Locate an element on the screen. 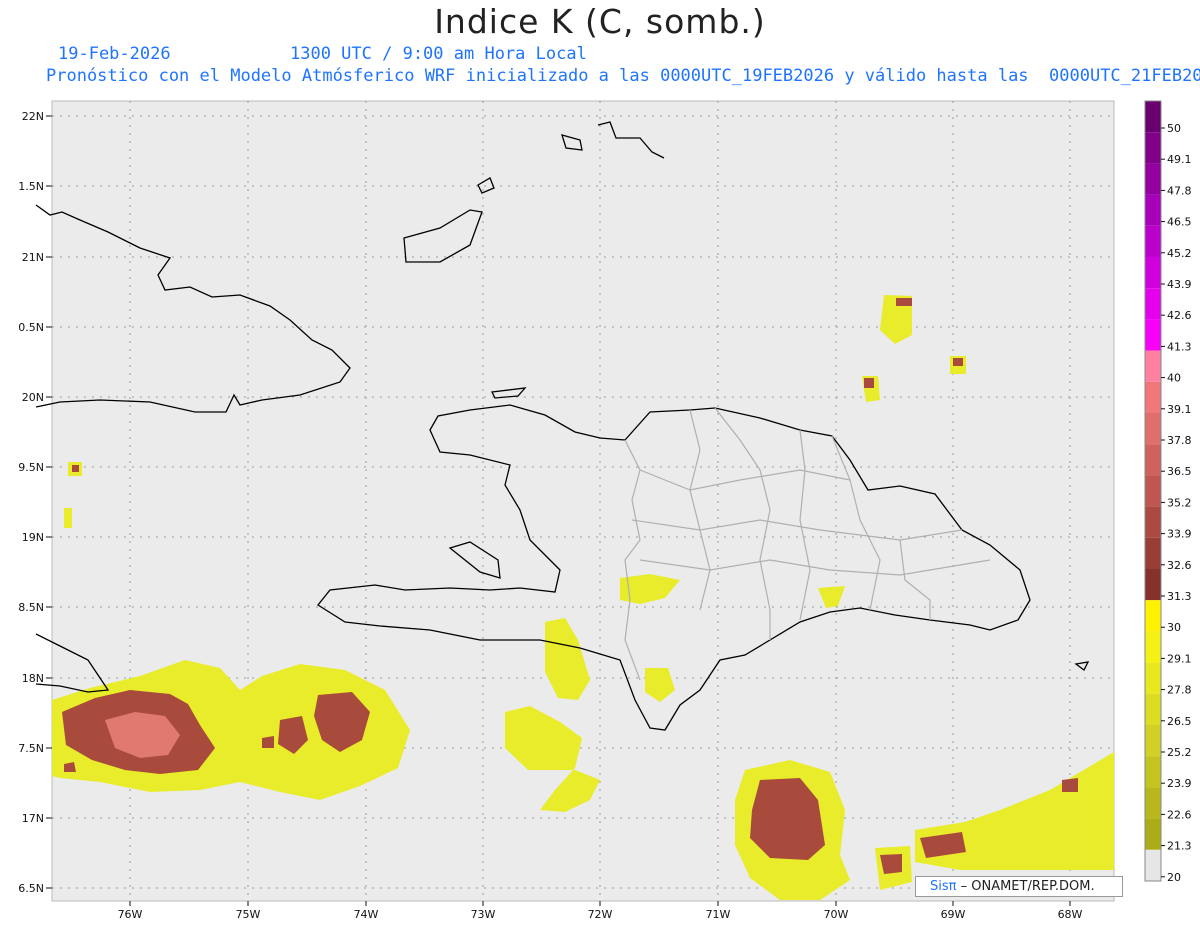 Image resolution: width=1200 pixels, height=927 pixels. lon-label: 72W is located at coordinates (600, 914).